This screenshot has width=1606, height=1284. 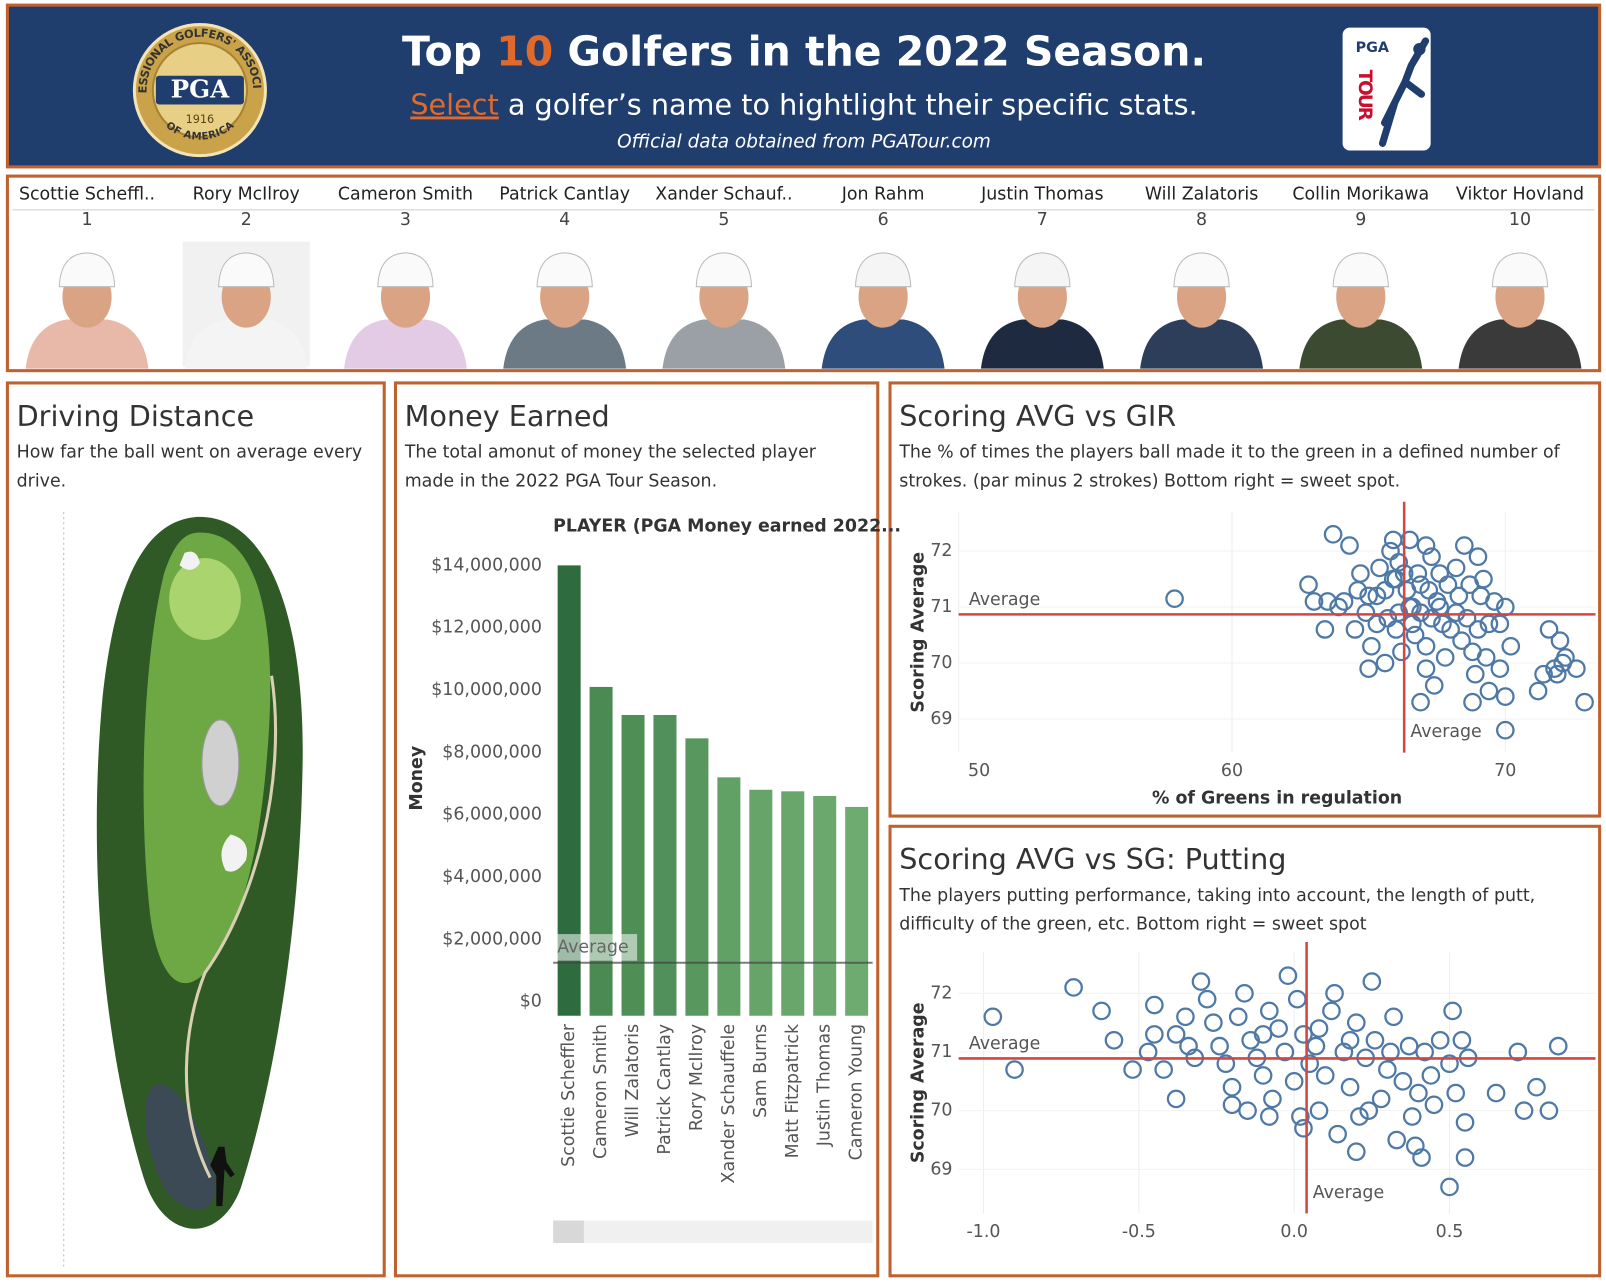 What do you see at coordinates (246, 277) in the screenshot?
I see `golfer-card: Rory McIlroy 2` at bounding box center [246, 277].